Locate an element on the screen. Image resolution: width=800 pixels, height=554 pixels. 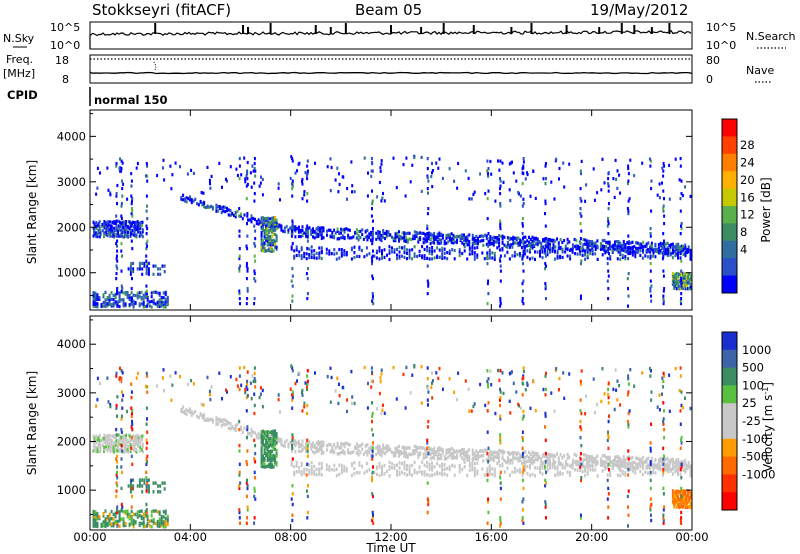
power-colorbar-tick: 16 is located at coordinates (747, 197).